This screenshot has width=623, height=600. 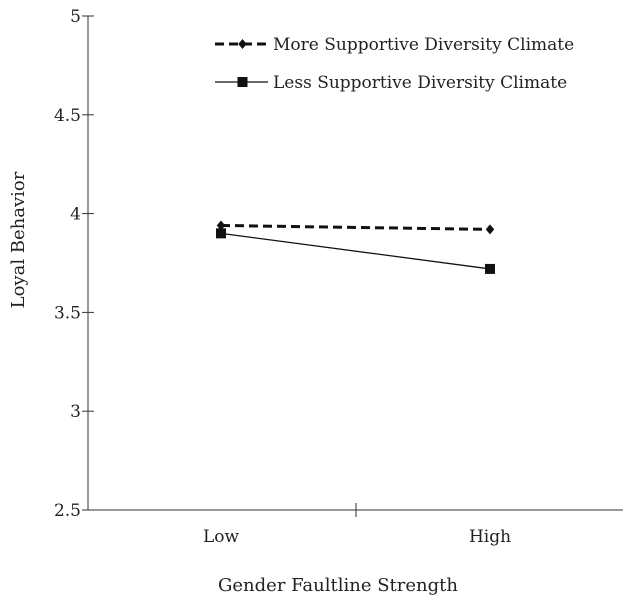 I want to click on y-tick-label: 5, so click(x=75, y=17).